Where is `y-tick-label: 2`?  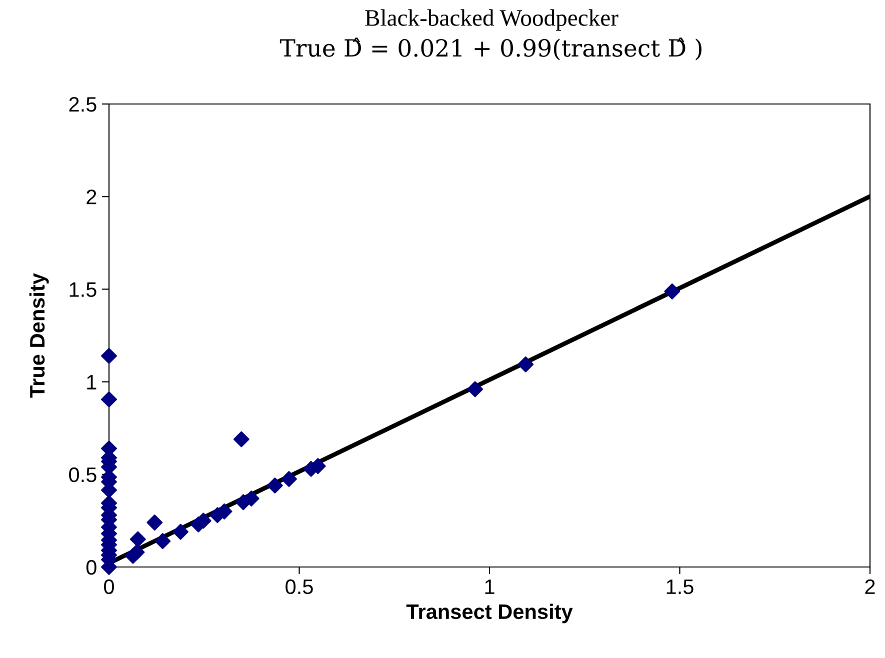 y-tick-label: 2 is located at coordinates (91, 197).